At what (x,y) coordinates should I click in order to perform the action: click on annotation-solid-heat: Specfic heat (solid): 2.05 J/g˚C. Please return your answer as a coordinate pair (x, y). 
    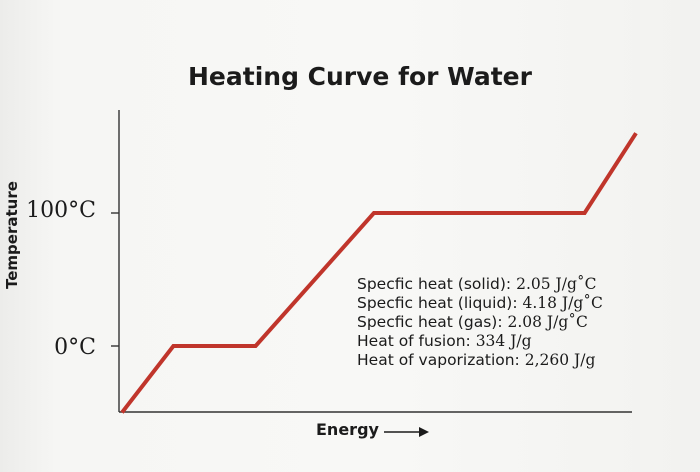
    Looking at the image, I should click on (477, 284).